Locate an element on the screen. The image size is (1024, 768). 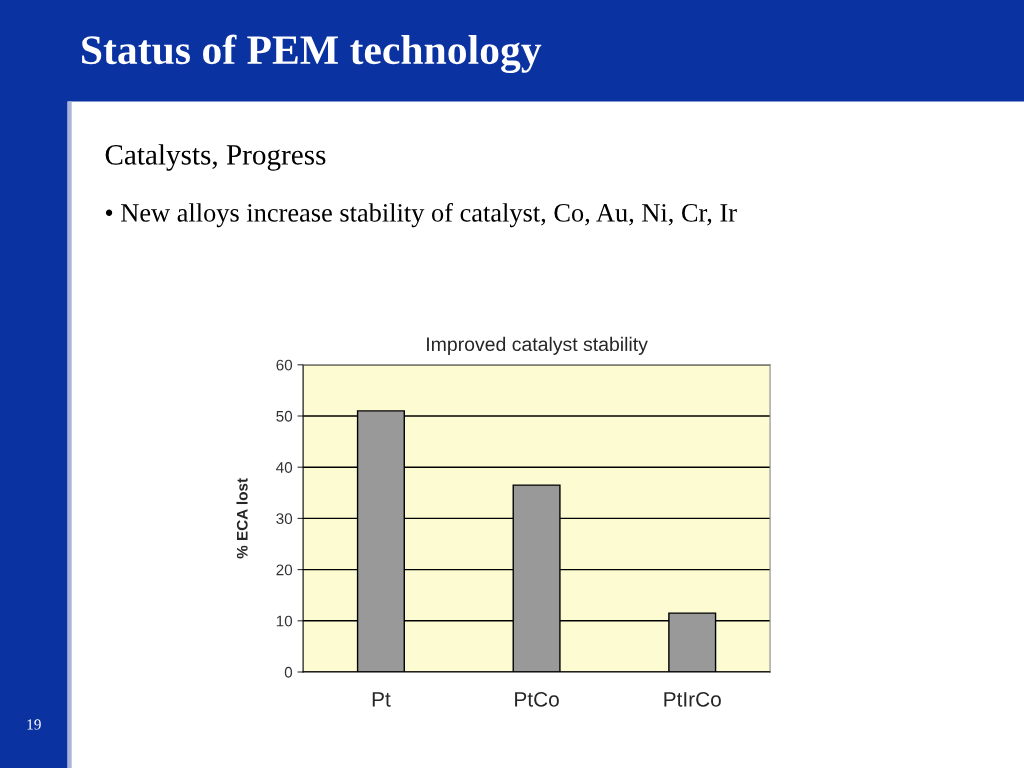
text: Catalysts, Progress is located at coordinates (215, 157).